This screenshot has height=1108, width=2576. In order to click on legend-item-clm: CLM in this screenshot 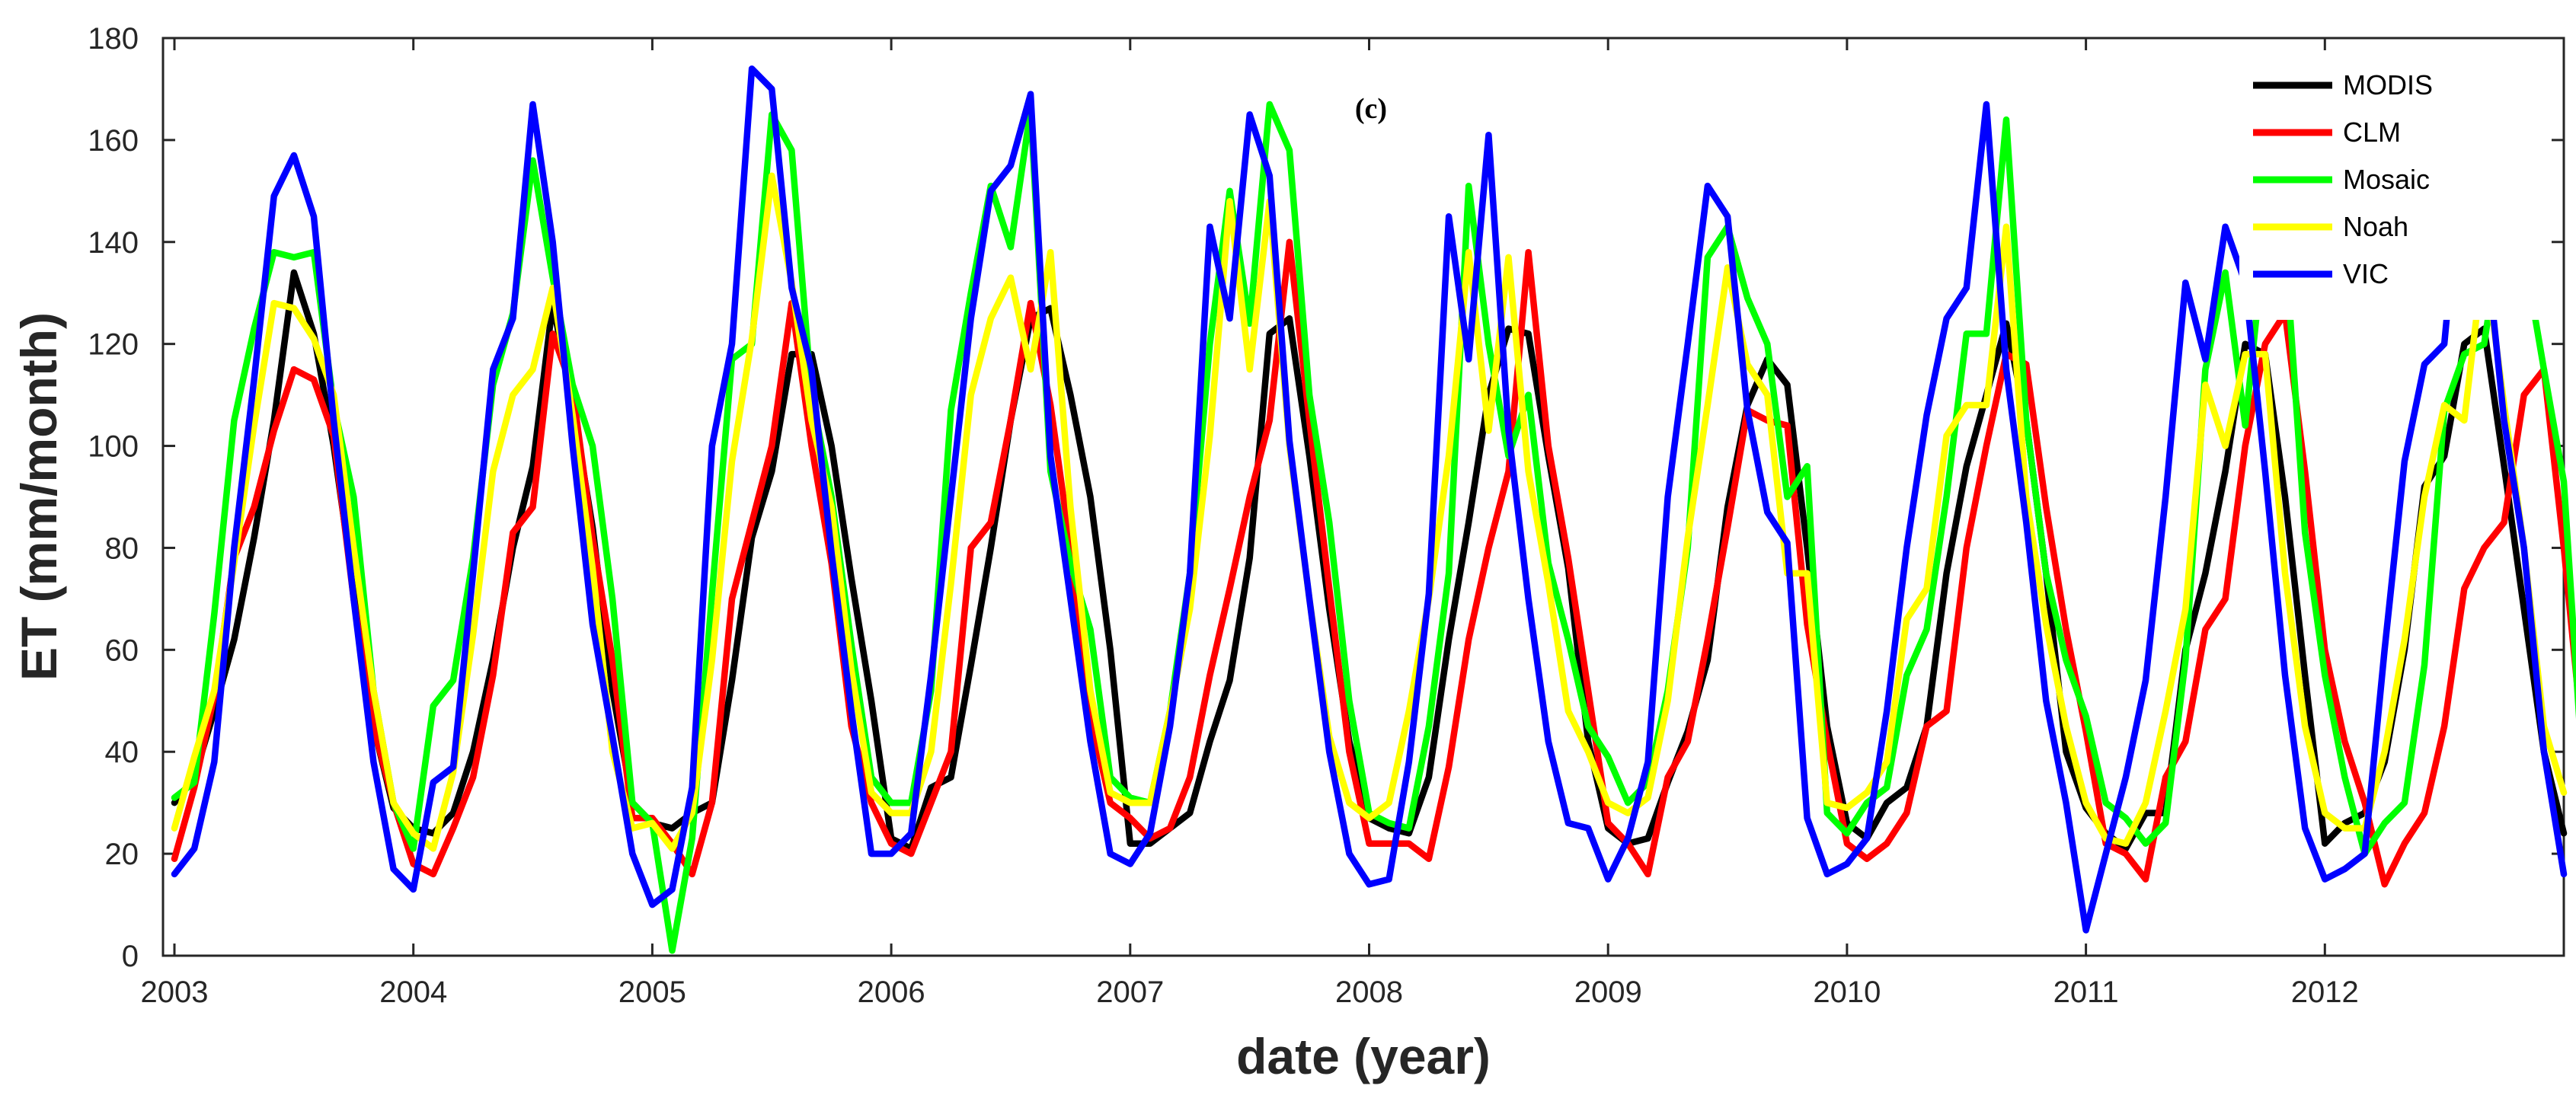, I will do `click(2327, 132)`.